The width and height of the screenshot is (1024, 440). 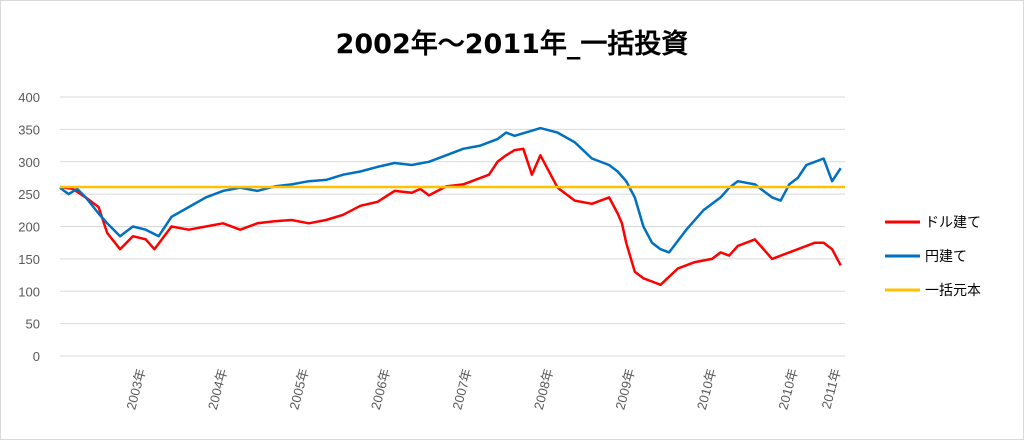 I want to click on legend-label: ドル建て, so click(x=953, y=223).